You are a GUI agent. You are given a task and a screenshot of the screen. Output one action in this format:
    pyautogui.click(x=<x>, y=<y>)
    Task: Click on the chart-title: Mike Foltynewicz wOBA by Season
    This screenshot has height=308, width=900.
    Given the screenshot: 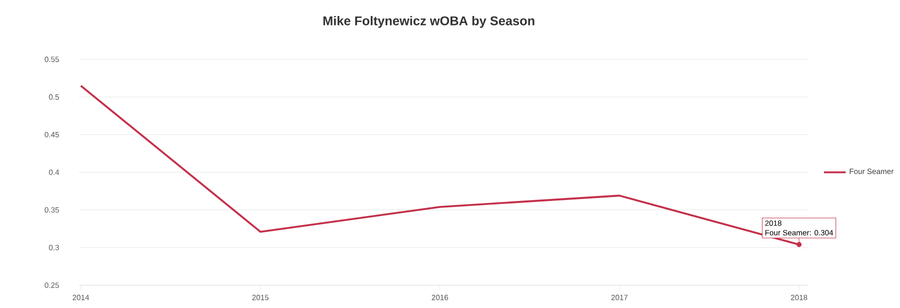 What is the action you would take?
    pyautogui.click(x=428, y=22)
    